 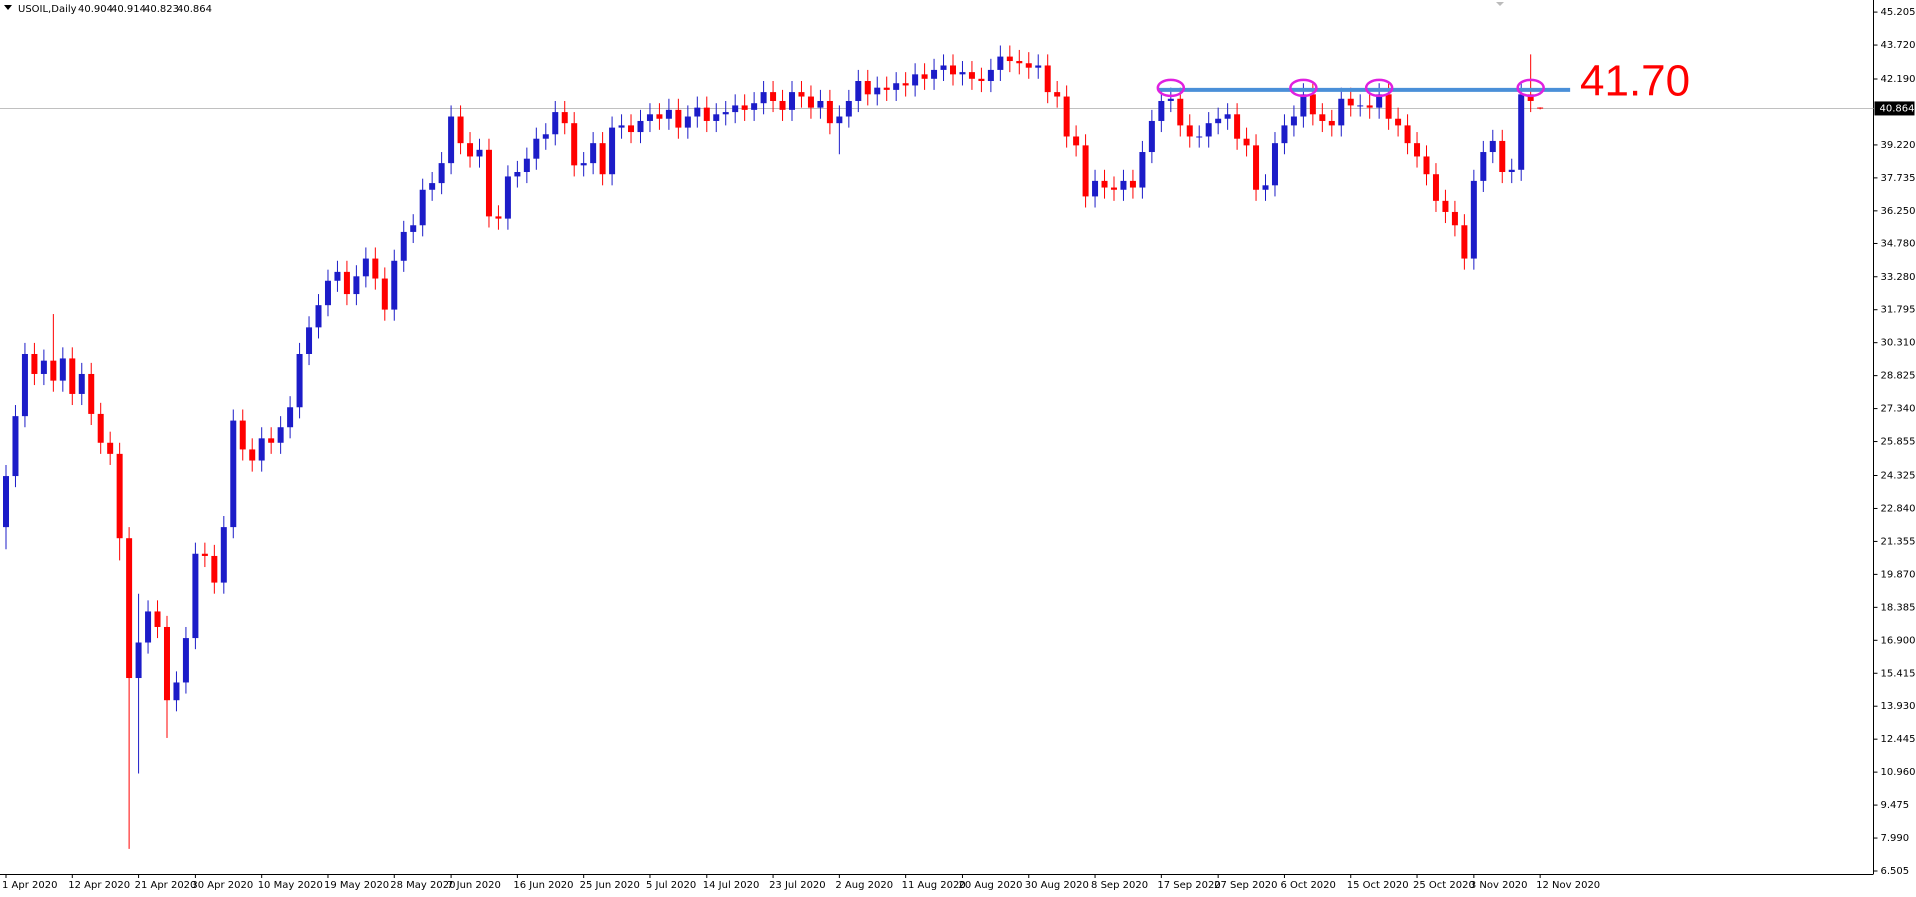 I want to click on x-tick-label: 7 Jun 2020, so click(x=474, y=885).